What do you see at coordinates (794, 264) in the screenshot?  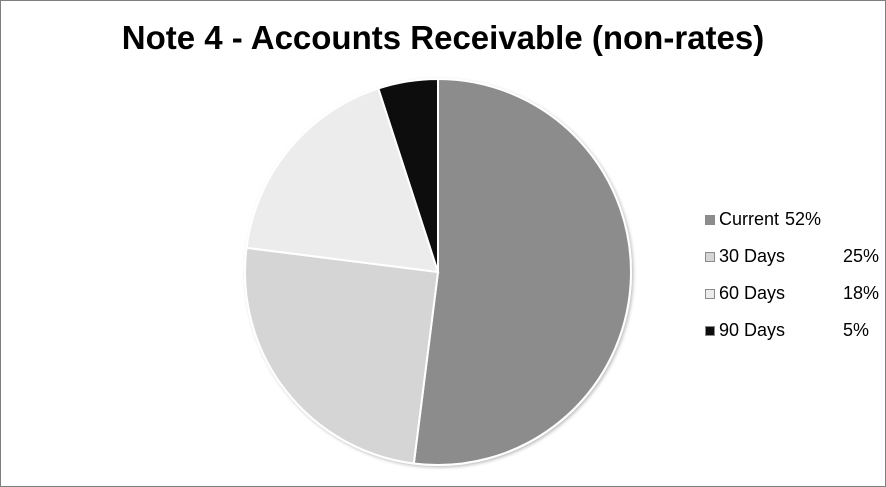 I see `legend-item-30-days: 30 Days 25%` at bounding box center [794, 264].